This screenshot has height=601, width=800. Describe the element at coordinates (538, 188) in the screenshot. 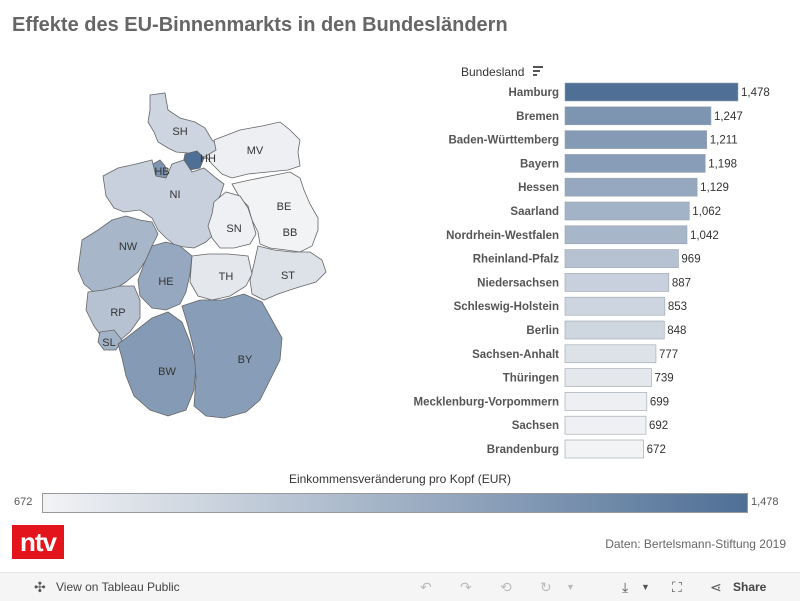

I see `bar-category-label: Hessen` at that location.